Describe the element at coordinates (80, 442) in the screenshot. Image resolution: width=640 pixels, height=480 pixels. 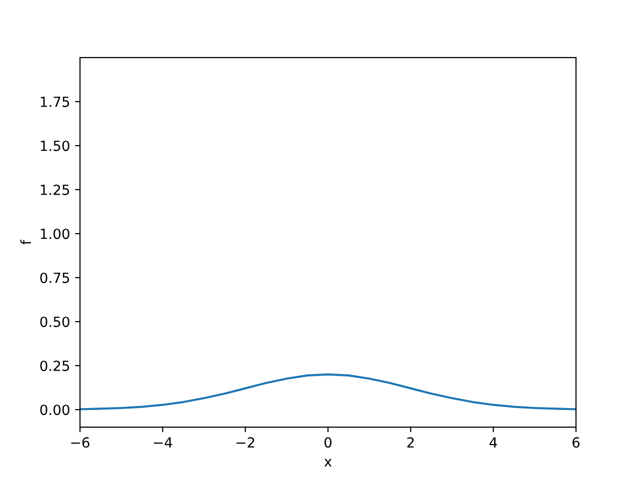
I see `x-tick-label: −6` at that location.